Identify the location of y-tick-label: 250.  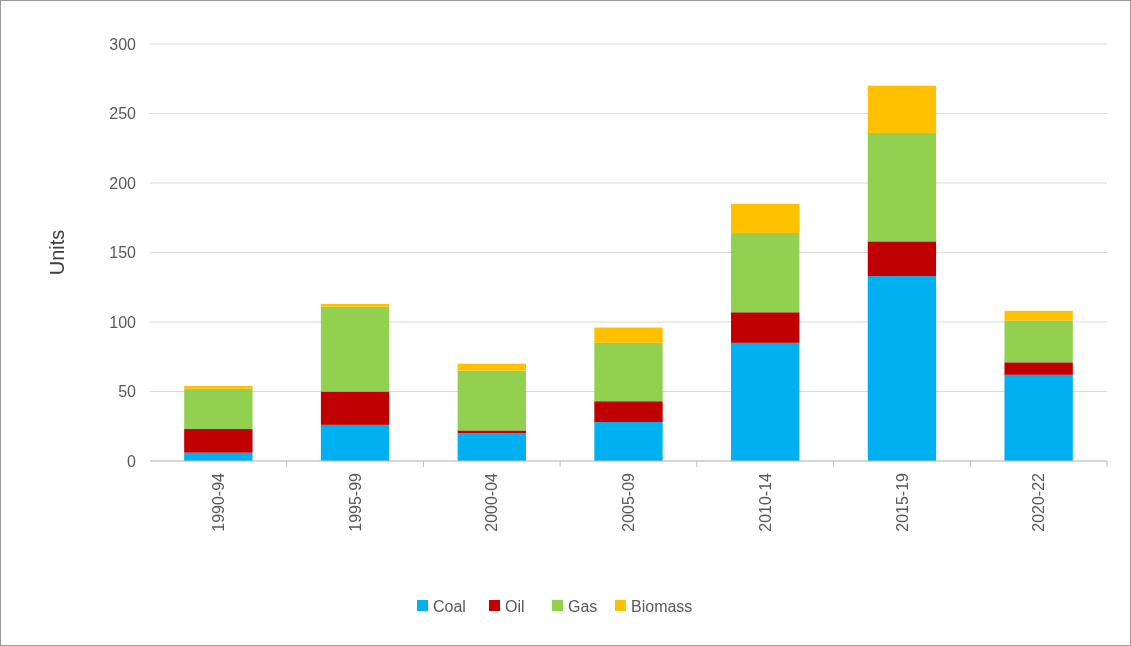
(123, 114).